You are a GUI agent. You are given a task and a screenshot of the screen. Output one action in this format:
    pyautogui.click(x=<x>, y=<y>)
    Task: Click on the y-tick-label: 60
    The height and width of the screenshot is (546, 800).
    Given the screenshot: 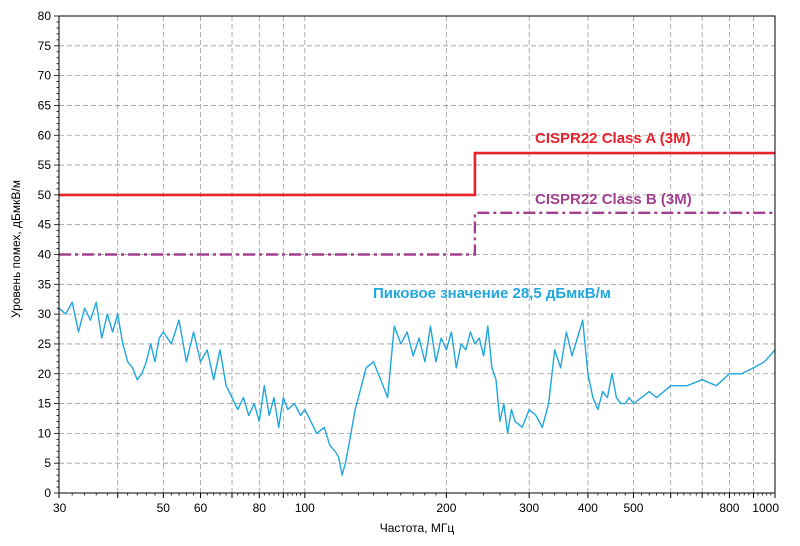 What is the action you would take?
    pyautogui.click(x=45, y=135)
    